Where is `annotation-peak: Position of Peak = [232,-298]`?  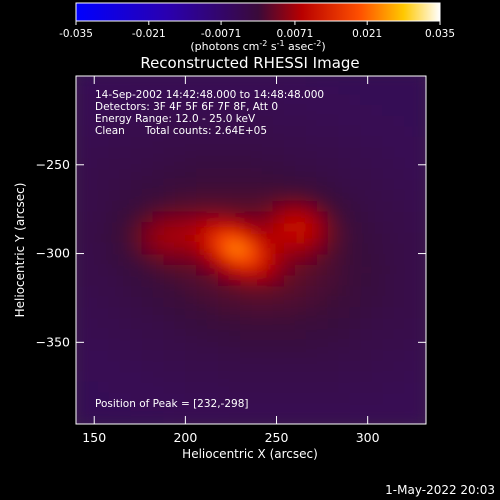
annotation-peak: Position of Peak = [232,-298] is located at coordinates (172, 404).